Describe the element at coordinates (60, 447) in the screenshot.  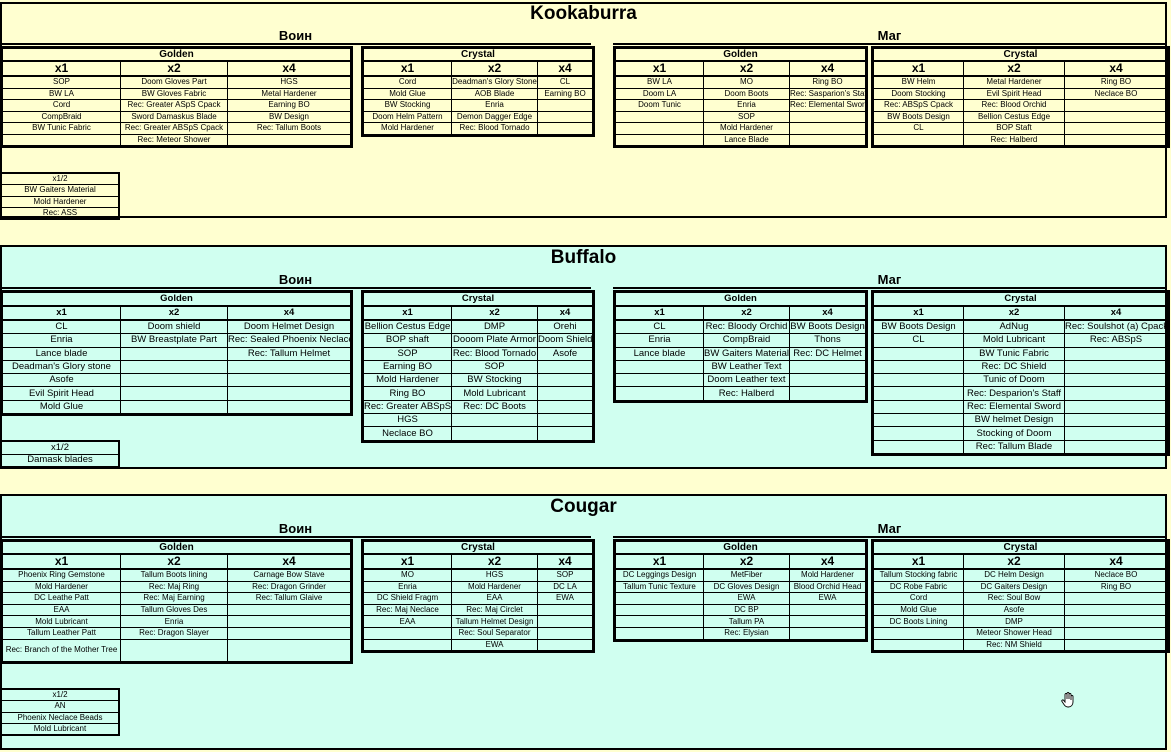
I see `half-rate-label: x1/2` at that location.